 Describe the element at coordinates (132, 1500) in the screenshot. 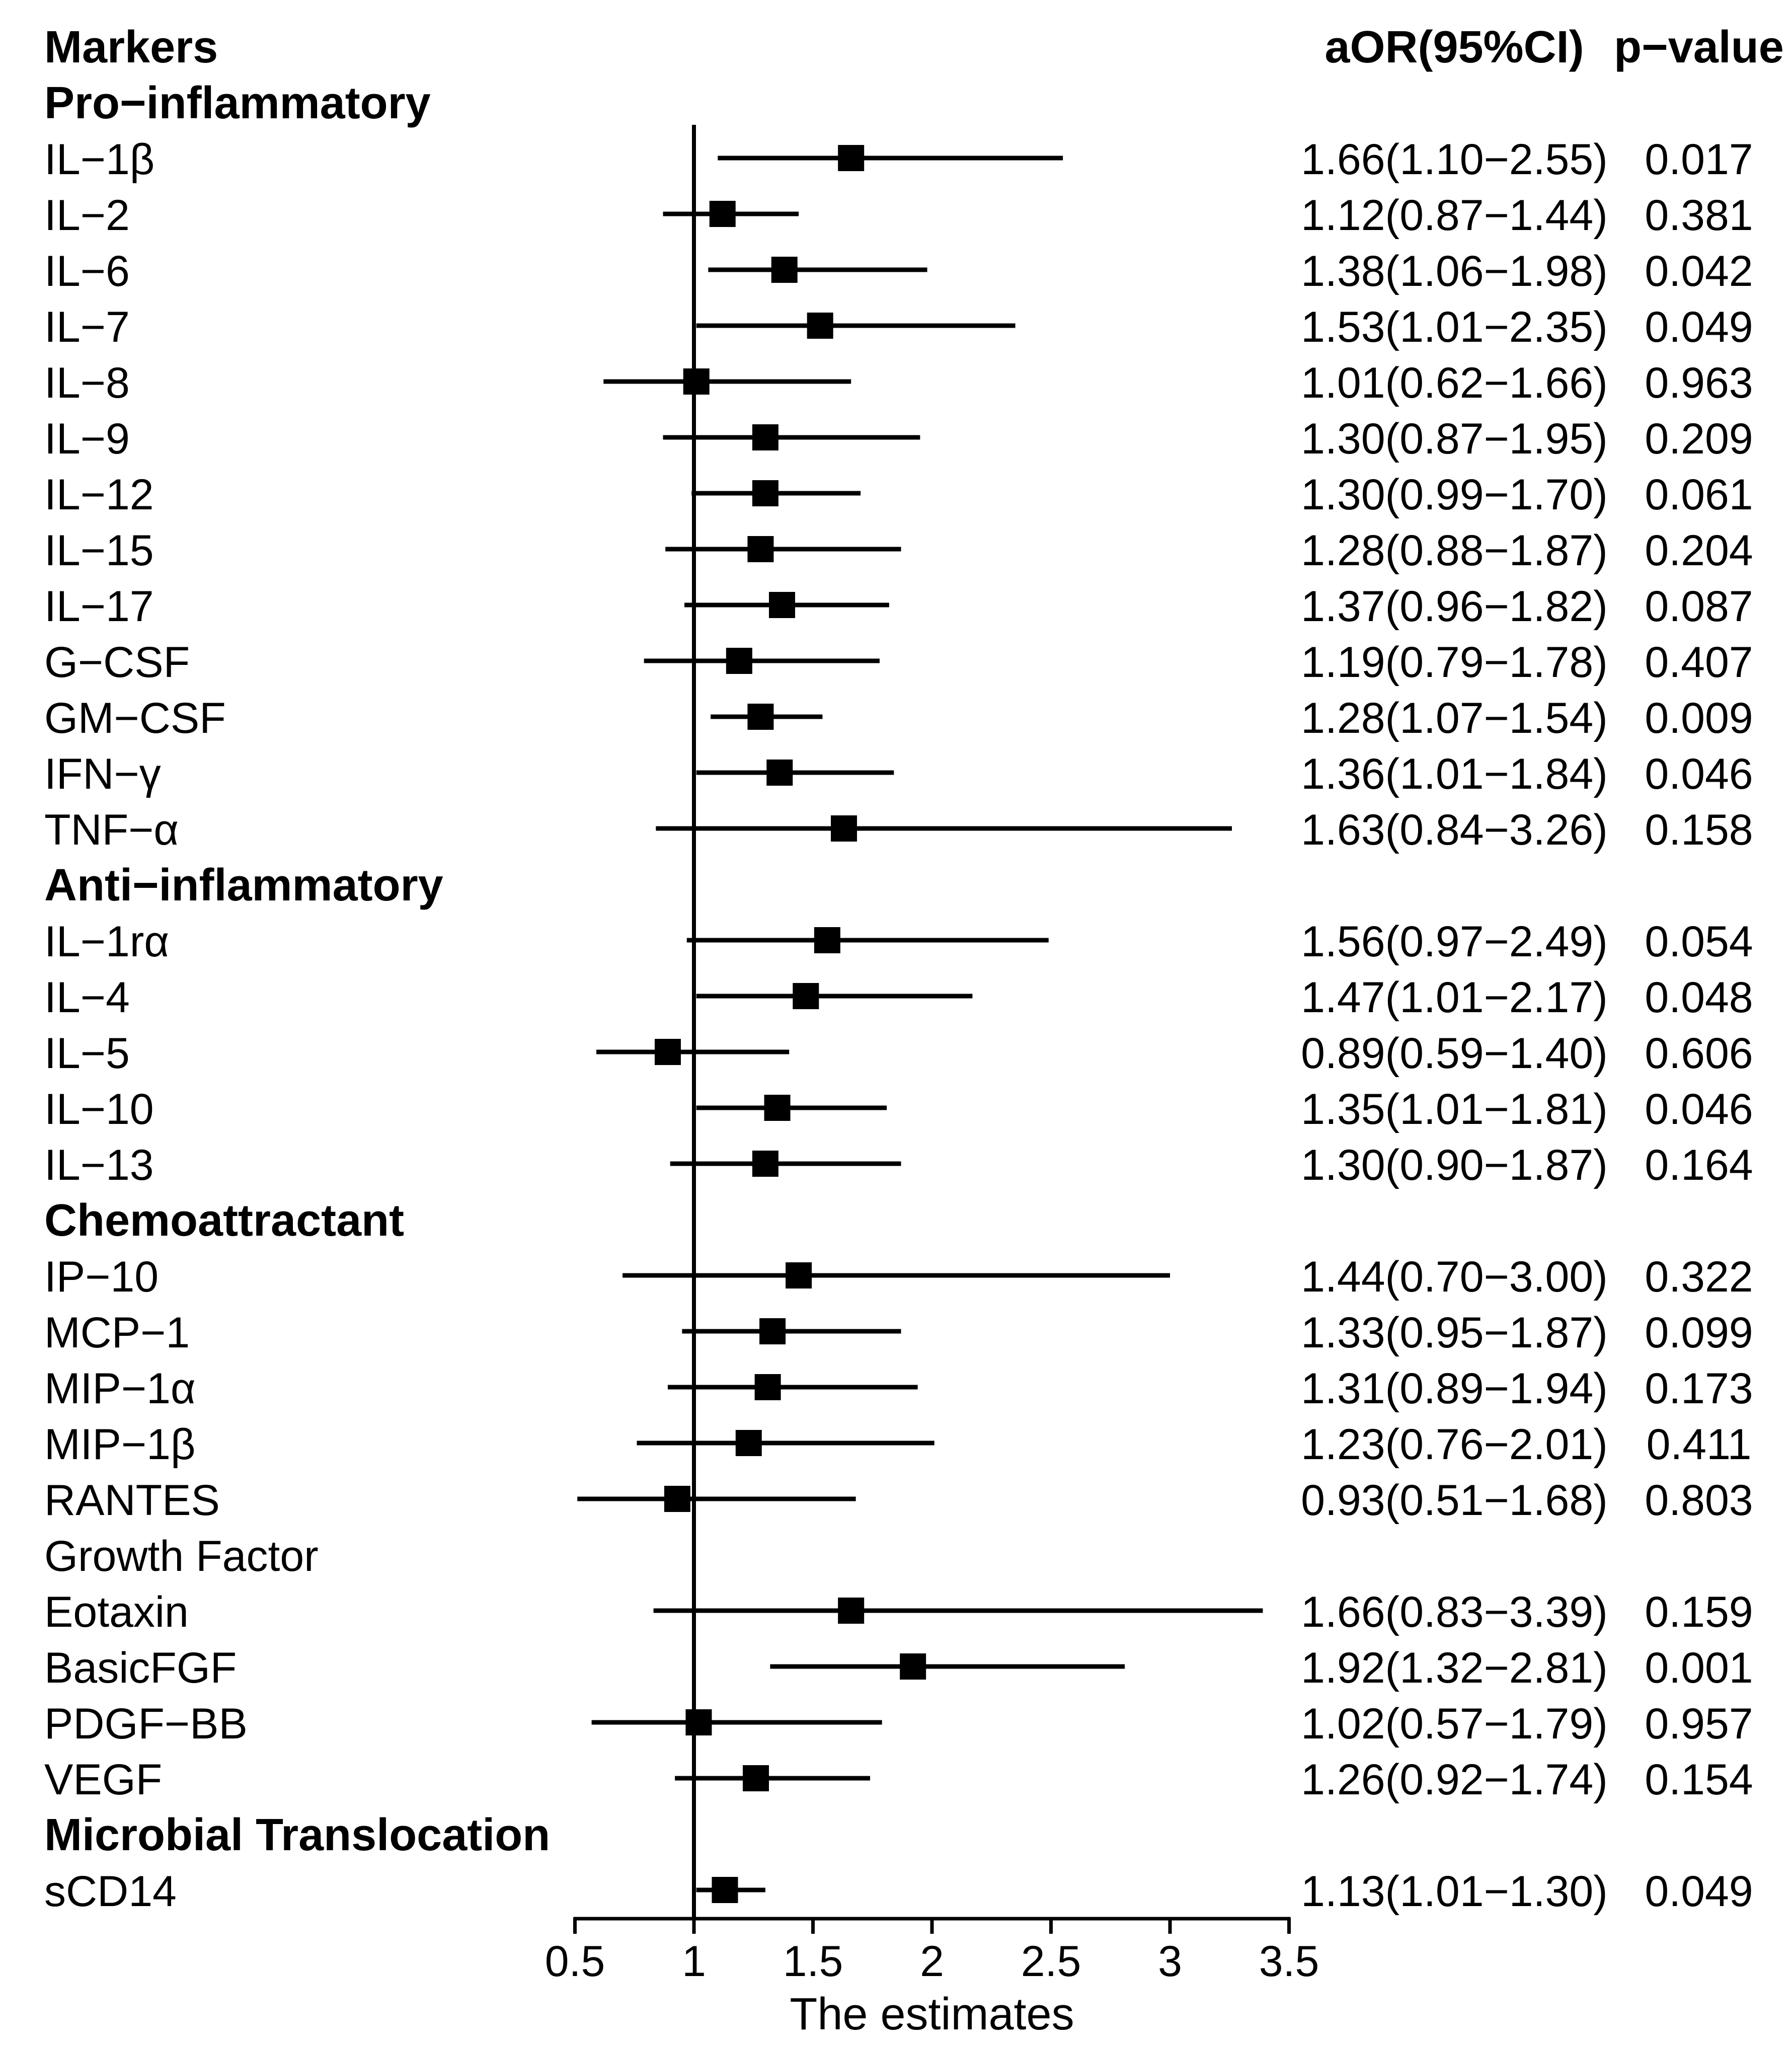

I see `row-label: RANTES` at that location.